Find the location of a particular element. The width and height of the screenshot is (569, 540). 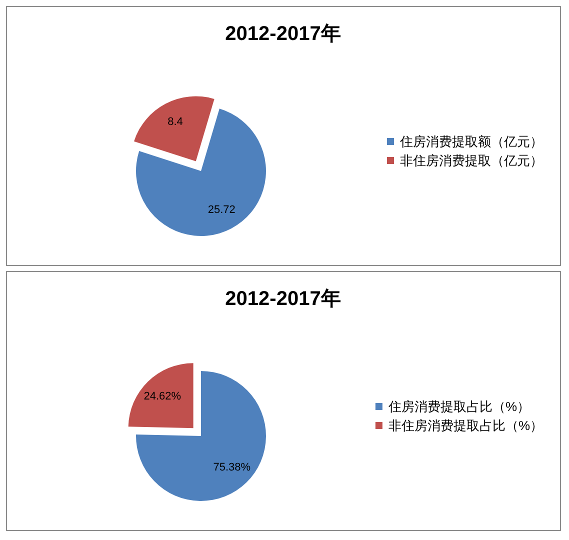

data-label: 8.4 is located at coordinates (175, 122).